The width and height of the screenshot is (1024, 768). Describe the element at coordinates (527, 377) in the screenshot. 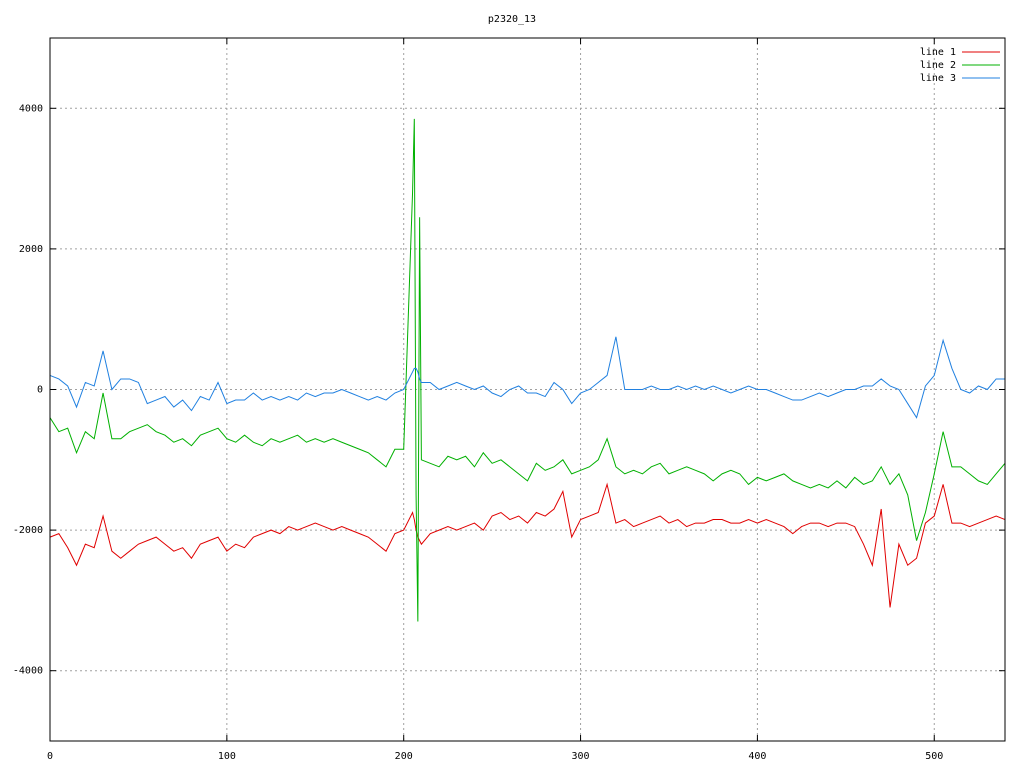

I see `series-line` at that location.